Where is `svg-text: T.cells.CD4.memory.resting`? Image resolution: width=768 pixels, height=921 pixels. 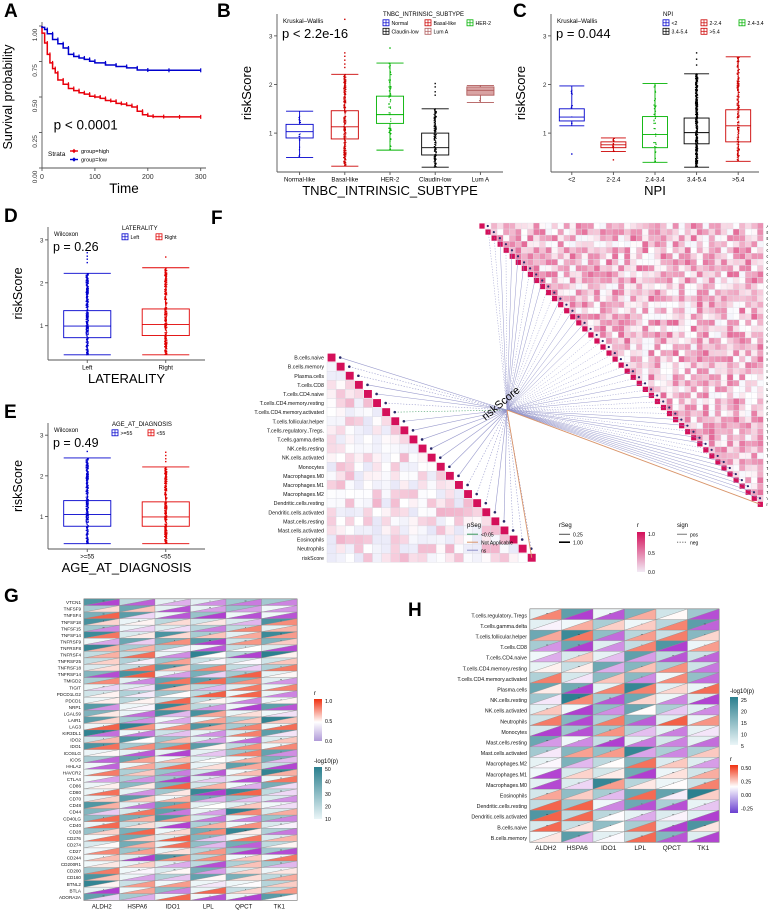 svg-text: T.cells.CD4.memory.resting is located at coordinates (495, 669).